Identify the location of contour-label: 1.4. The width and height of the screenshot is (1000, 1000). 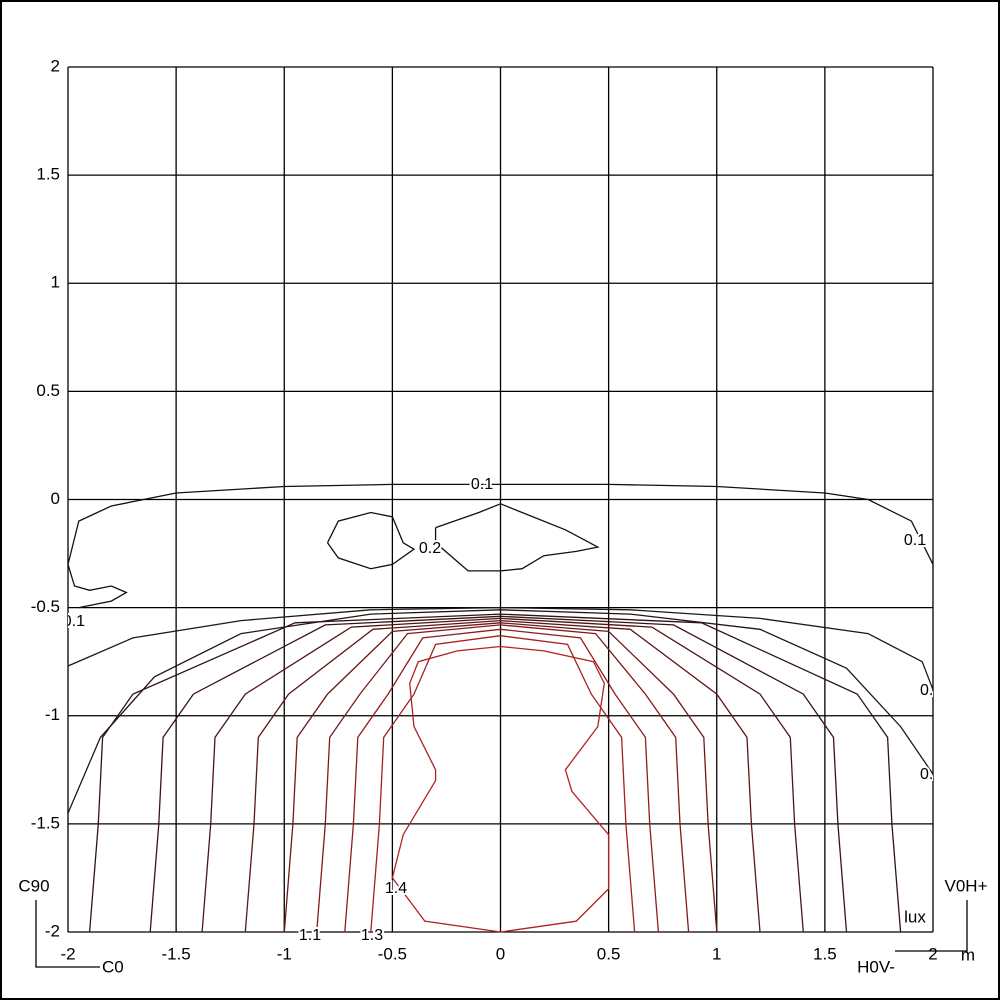
(396, 888).